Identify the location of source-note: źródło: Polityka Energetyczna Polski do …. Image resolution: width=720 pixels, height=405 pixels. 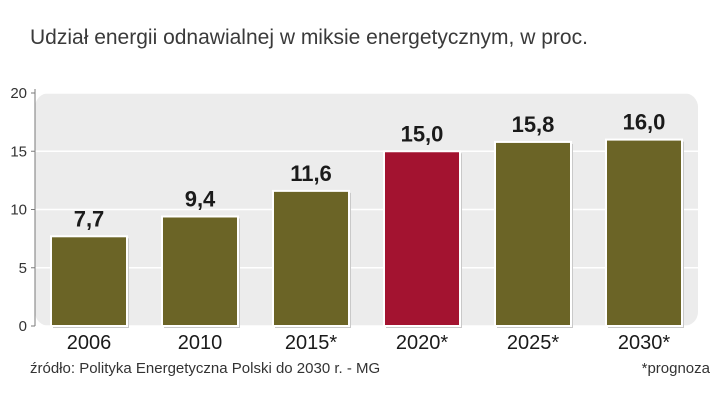
(205, 368).